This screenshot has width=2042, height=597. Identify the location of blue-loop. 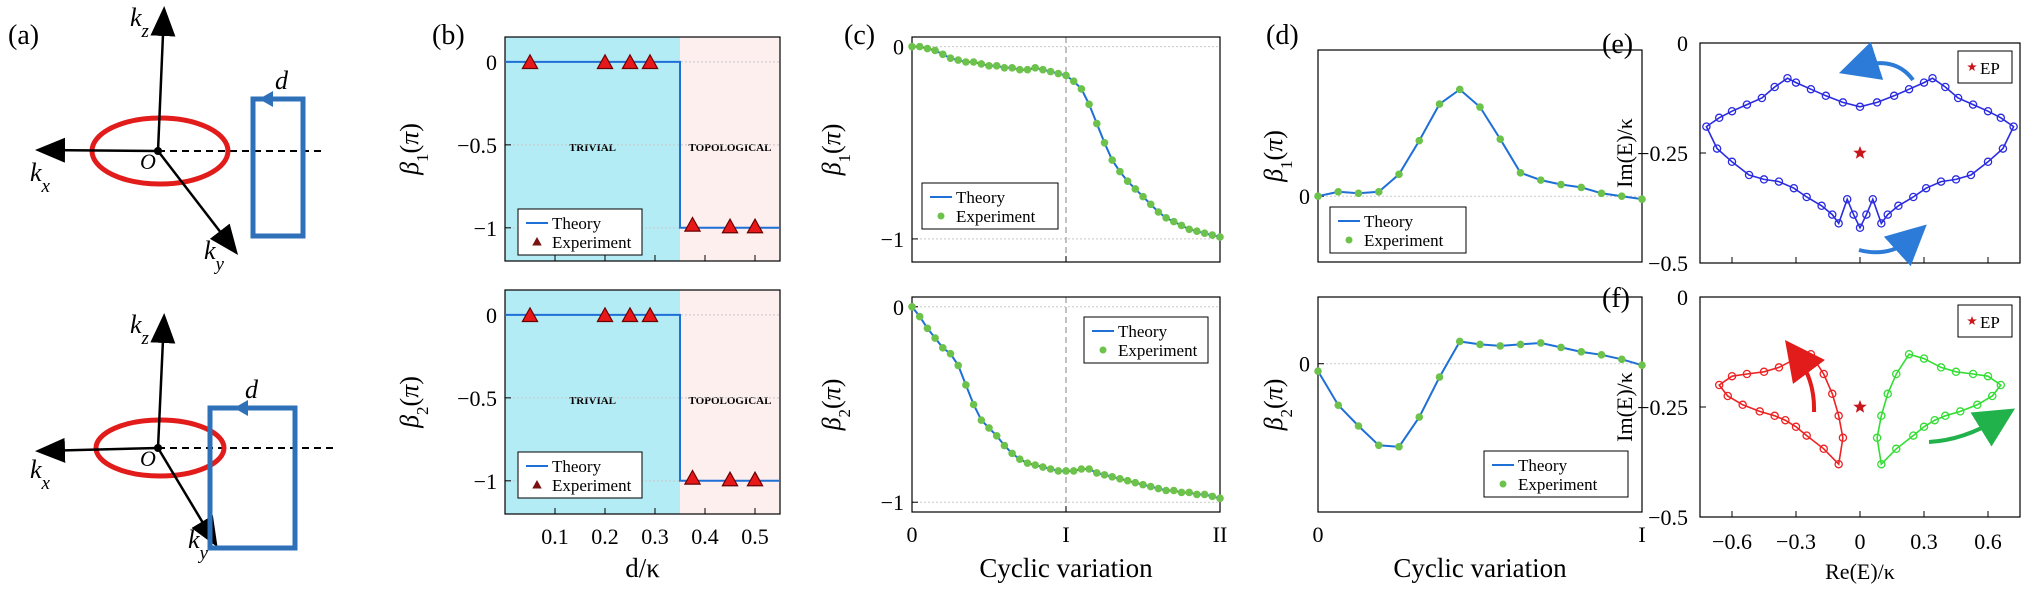
(278, 167).